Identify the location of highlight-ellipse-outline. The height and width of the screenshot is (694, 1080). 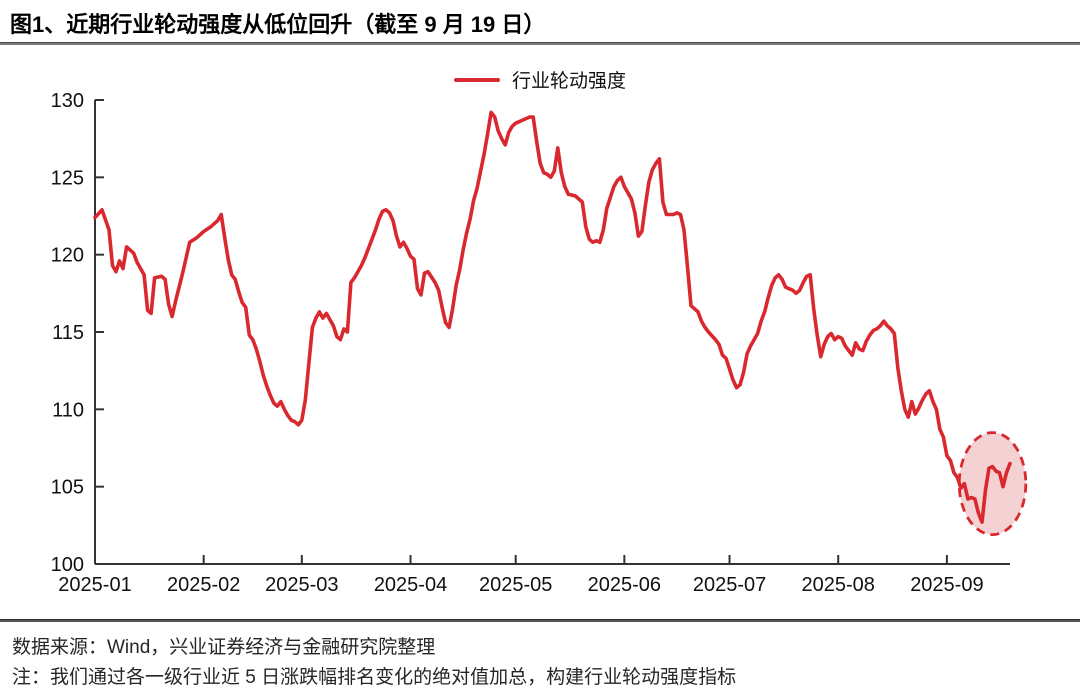
(992, 484).